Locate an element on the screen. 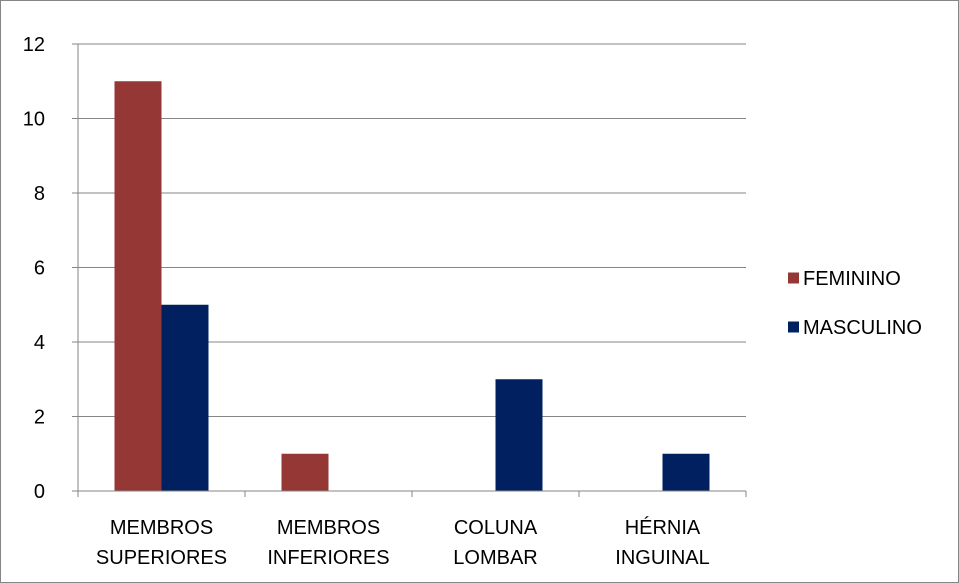  y-tick-label: 6 is located at coordinates (39, 269).